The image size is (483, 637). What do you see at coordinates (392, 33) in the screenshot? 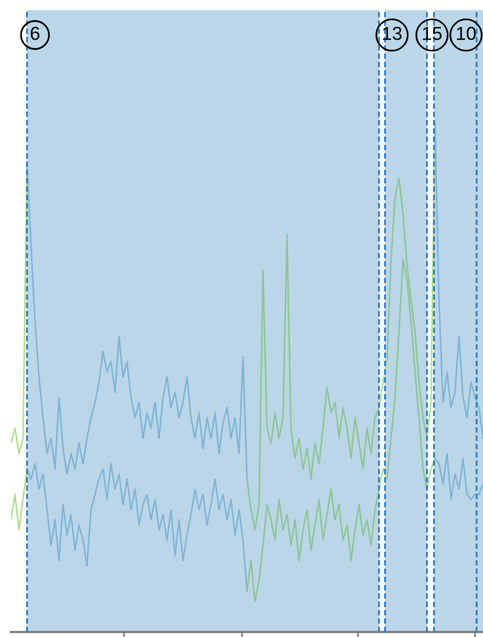
I see `text: 13` at bounding box center [392, 33].